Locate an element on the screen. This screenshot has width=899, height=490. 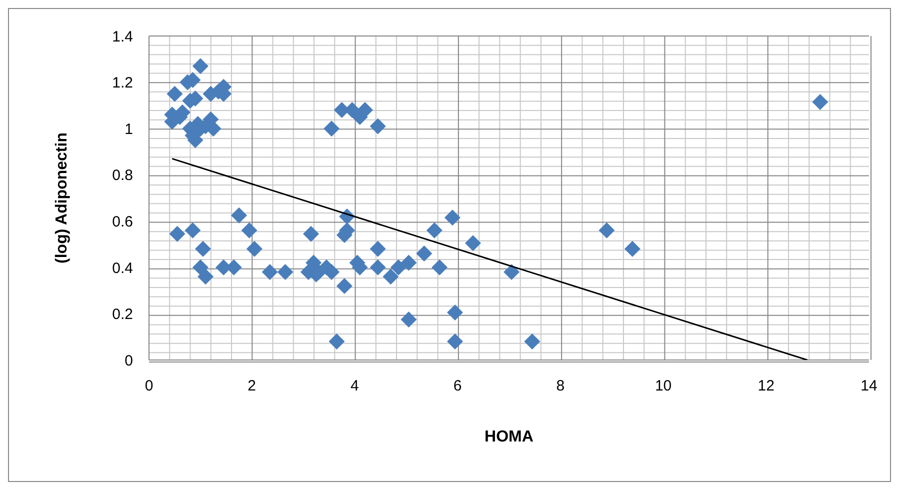
x-tick-label: 10 is located at coordinates (663, 386).